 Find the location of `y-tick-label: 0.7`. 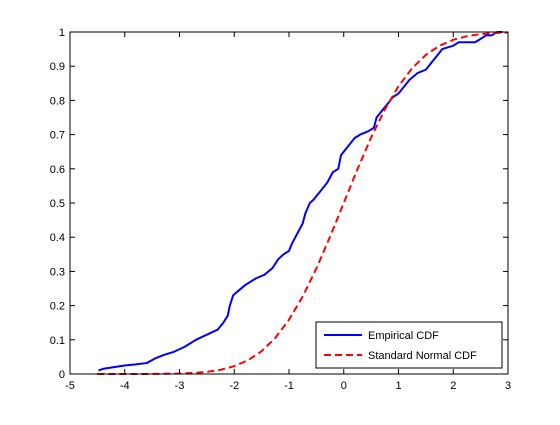

y-tick-label: 0.7 is located at coordinates (57, 136).